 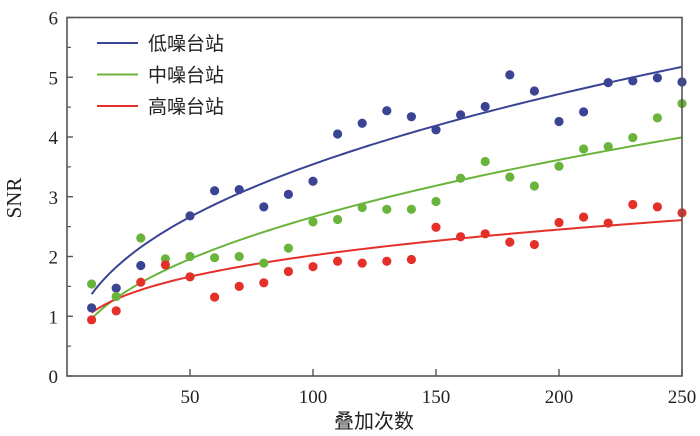 I want to click on legend-label: 低噪台站, so click(x=186, y=44).